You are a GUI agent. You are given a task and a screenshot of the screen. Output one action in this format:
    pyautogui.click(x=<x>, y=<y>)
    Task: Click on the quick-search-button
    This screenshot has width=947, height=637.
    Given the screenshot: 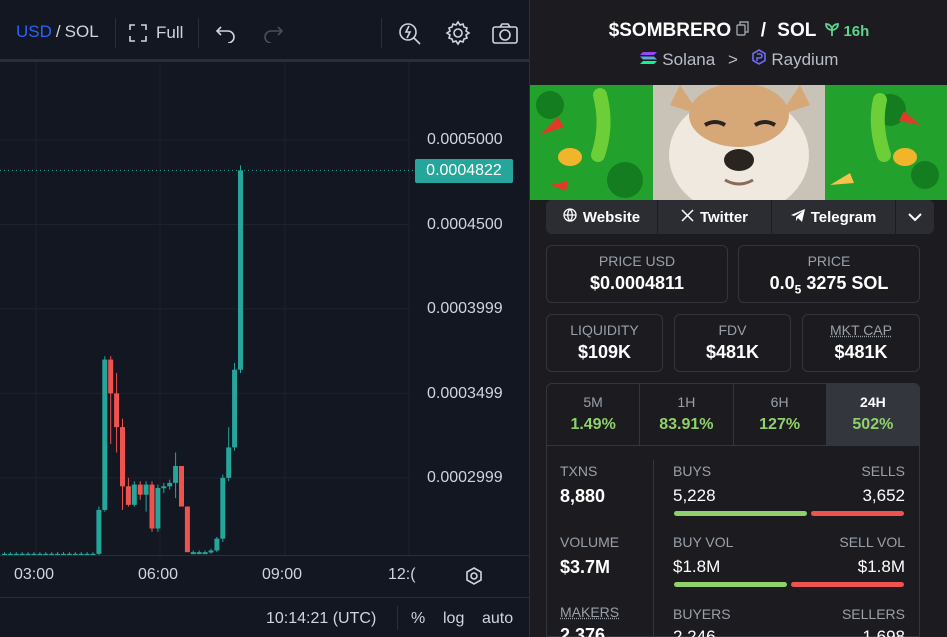 What is the action you would take?
    pyautogui.click(x=410, y=33)
    